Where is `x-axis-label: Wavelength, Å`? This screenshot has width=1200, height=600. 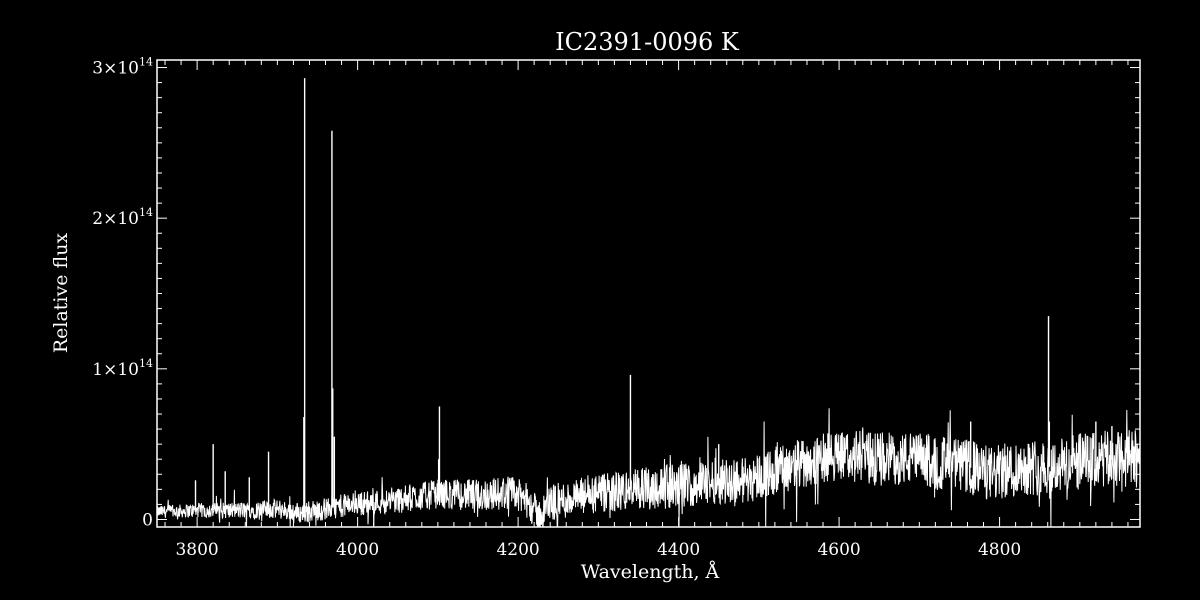
x-axis-label: Wavelength, Å is located at coordinates (650, 572).